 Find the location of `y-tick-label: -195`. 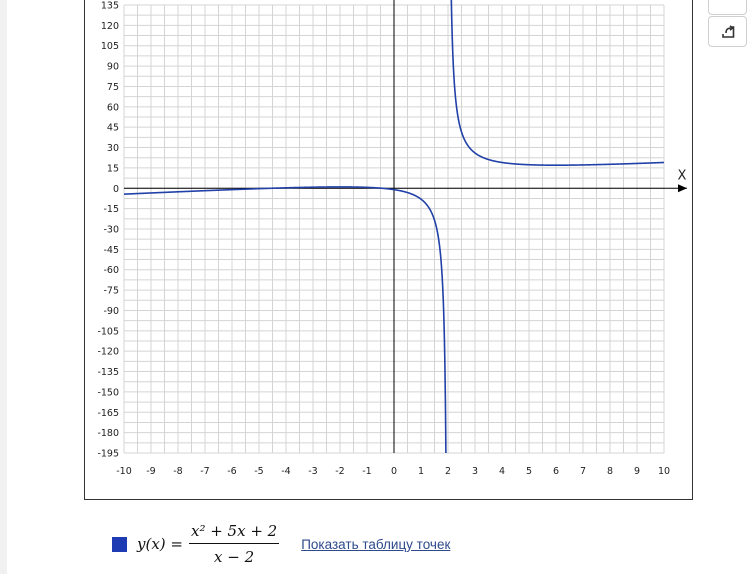

y-tick-label: -195 is located at coordinates (108, 454).